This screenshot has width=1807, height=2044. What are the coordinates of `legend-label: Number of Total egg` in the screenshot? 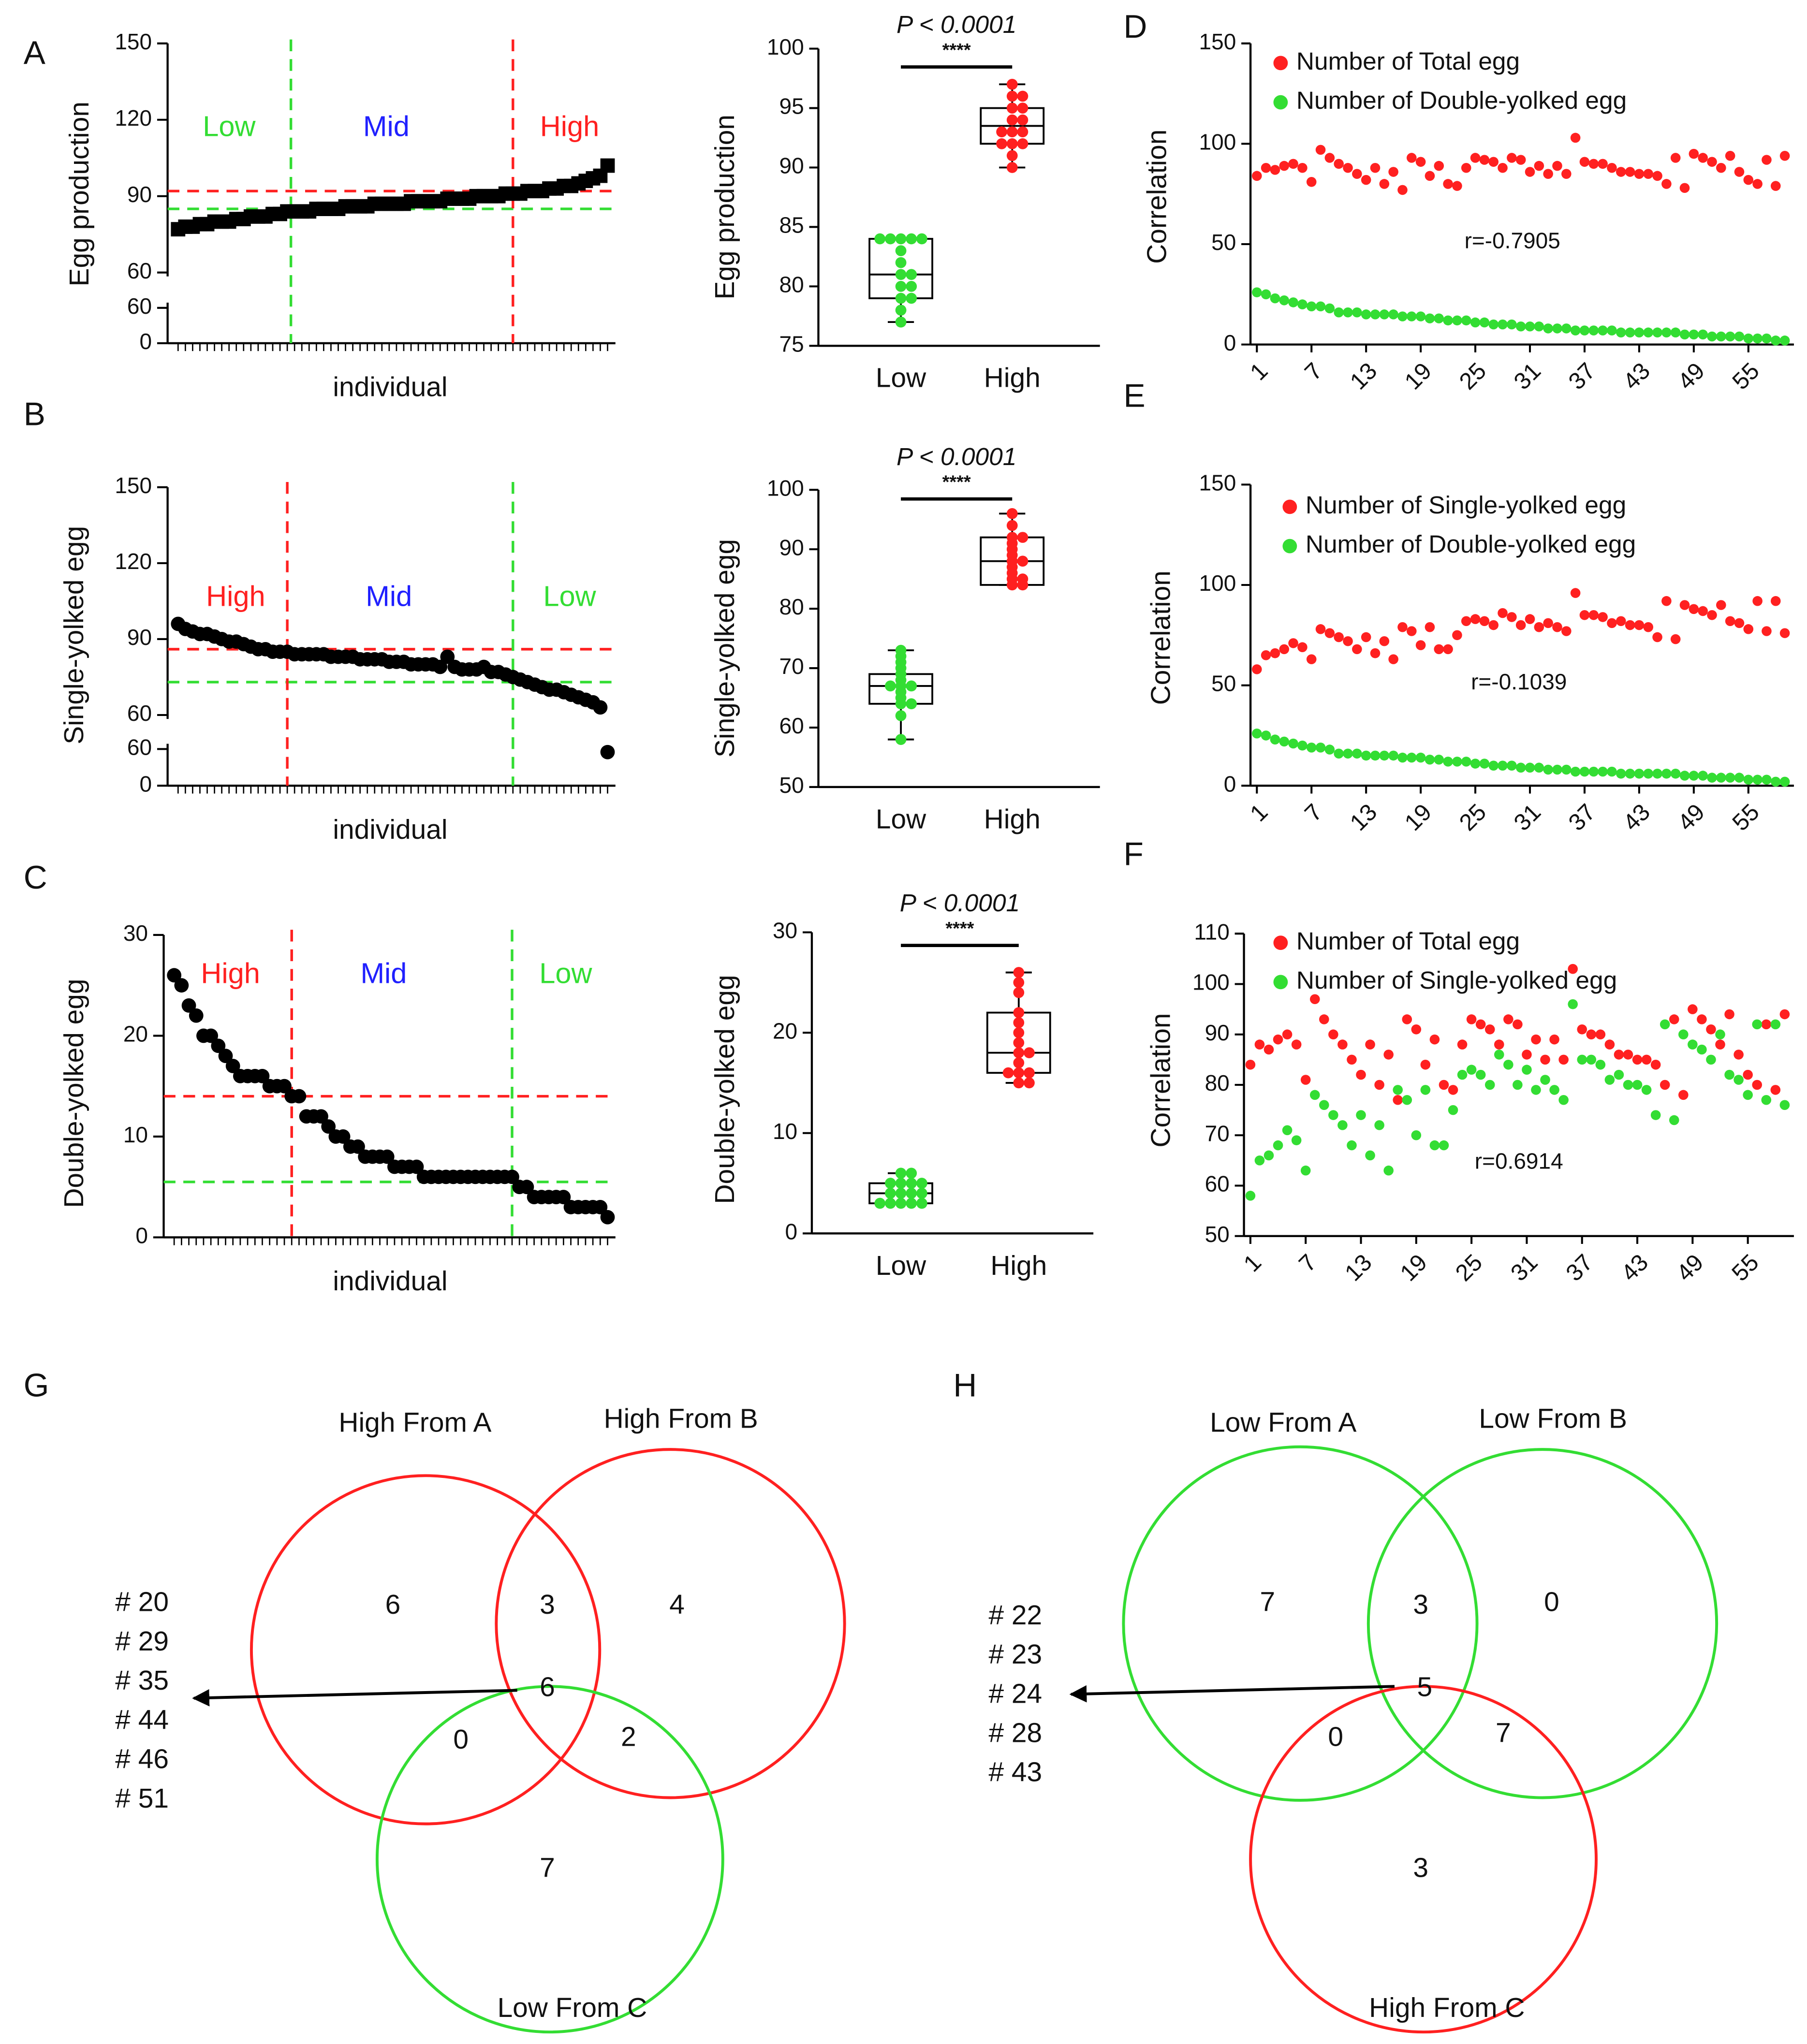 It's located at (1408, 61).